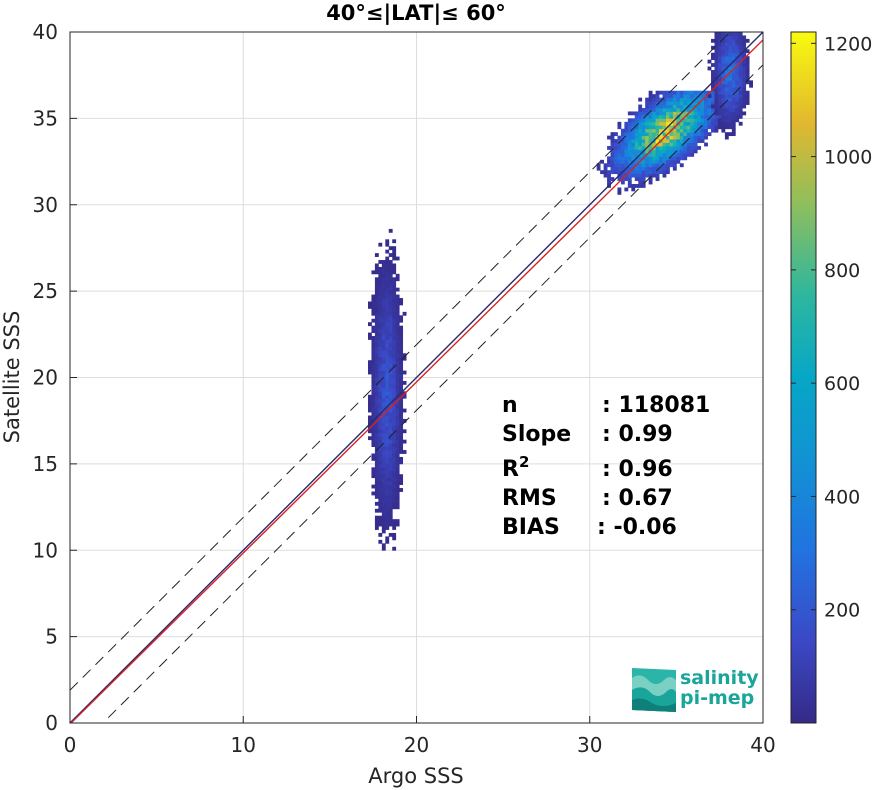  I want to click on colorbar-tick-label: 600, so click(842, 384).